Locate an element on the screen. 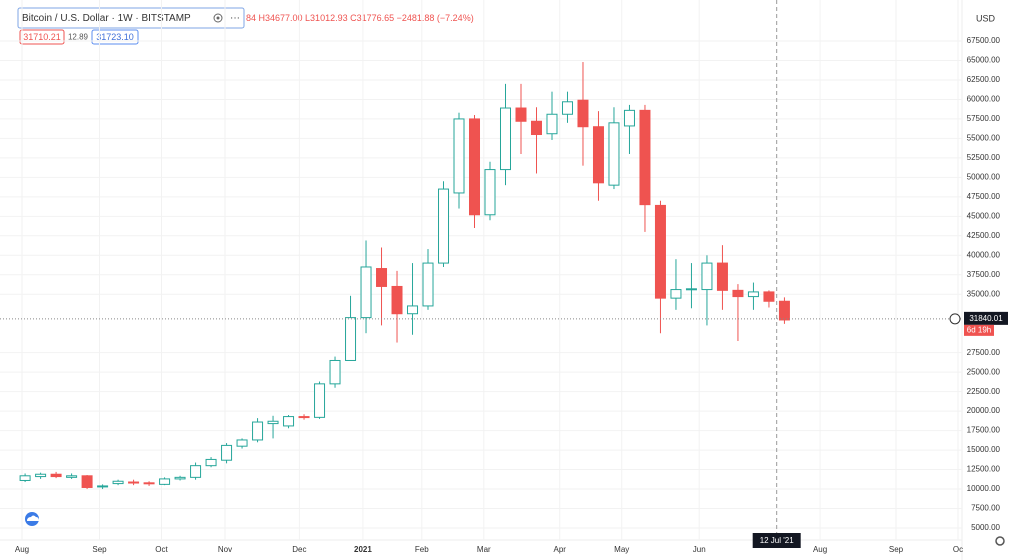 This screenshot has width=1024, height=560. y-tick-label: 47500.00 is located at coordinates (984, 196).